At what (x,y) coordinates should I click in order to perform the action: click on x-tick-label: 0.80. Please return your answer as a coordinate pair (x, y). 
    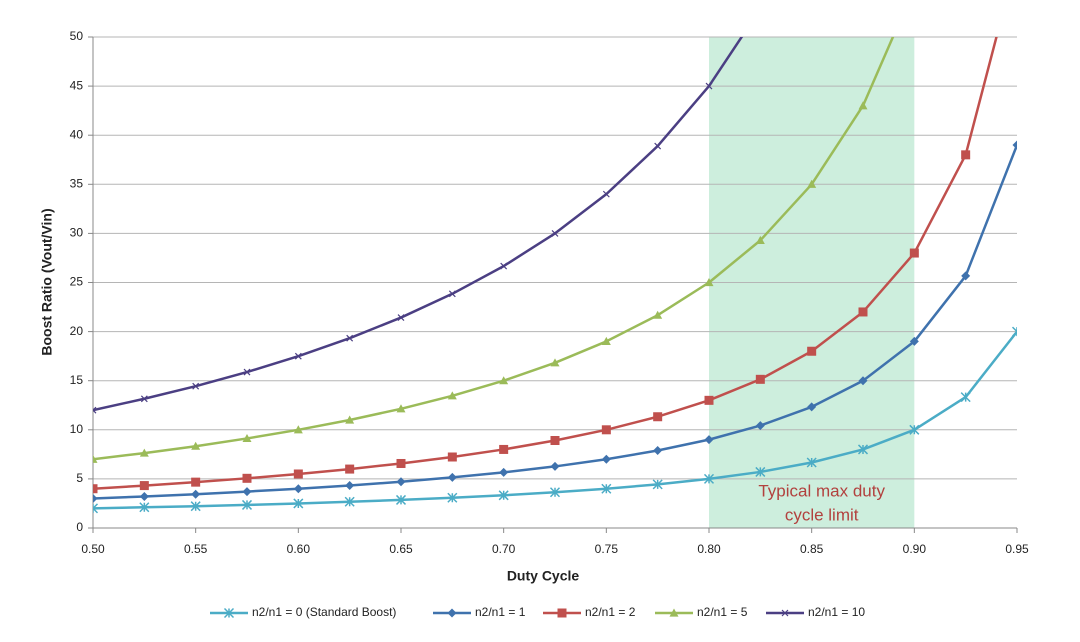
    Looking at the image, I should click on (709, 549).